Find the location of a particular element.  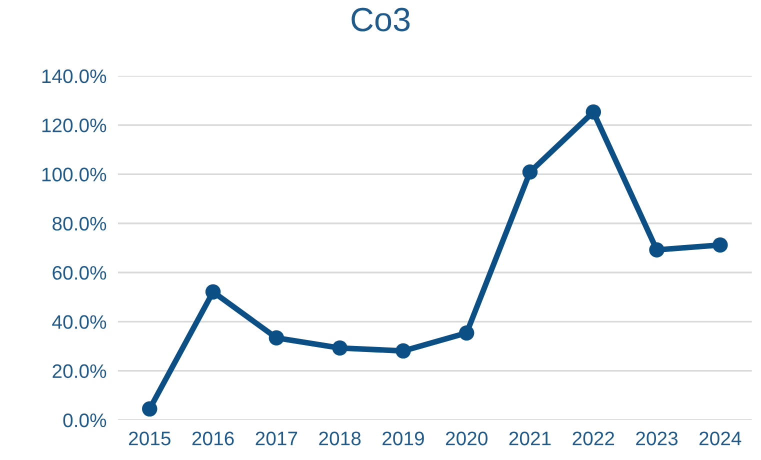

y-tick-label: 0.0% is located at coordinates (84, 420).